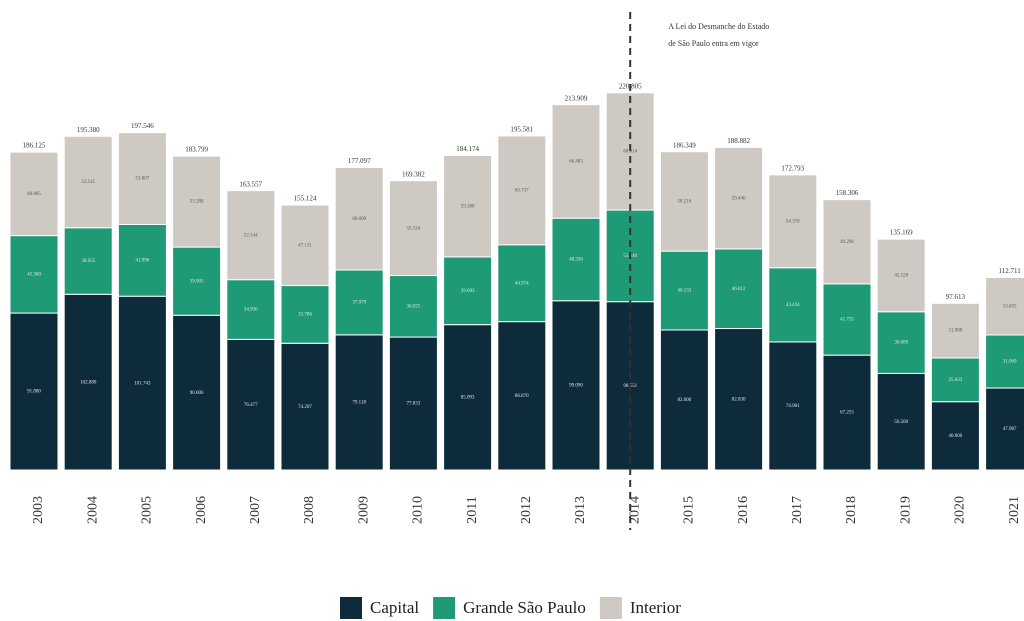  What do you see at coordinates (743, 510) in the screenshot?
I see `x-tick-label: 2016` at bounding box center [743, 510].